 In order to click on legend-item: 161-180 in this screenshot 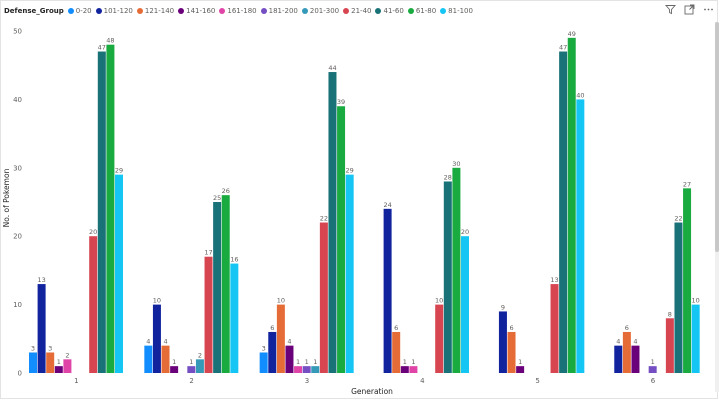, I will do `click(238, 11)`.